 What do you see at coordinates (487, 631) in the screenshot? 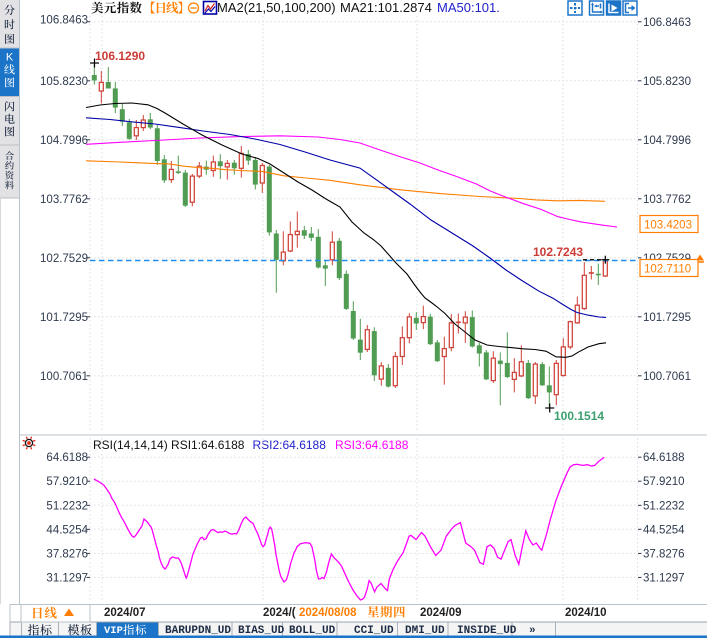
I see `svg-text: INSIDE_UD` at bounding box center [487, 631].